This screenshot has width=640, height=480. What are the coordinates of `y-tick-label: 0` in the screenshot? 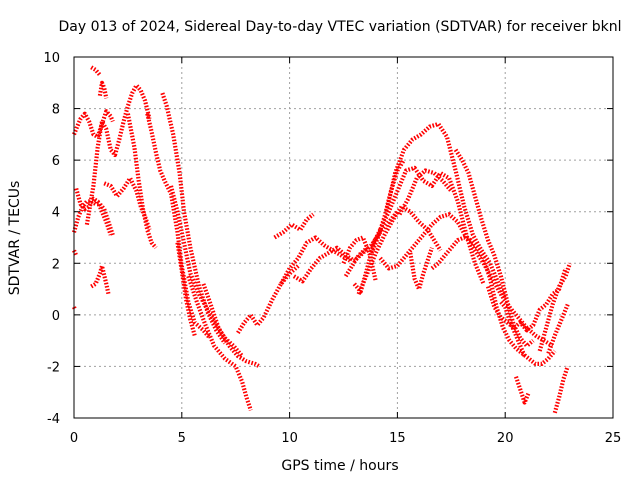 It's located at (56, 316).